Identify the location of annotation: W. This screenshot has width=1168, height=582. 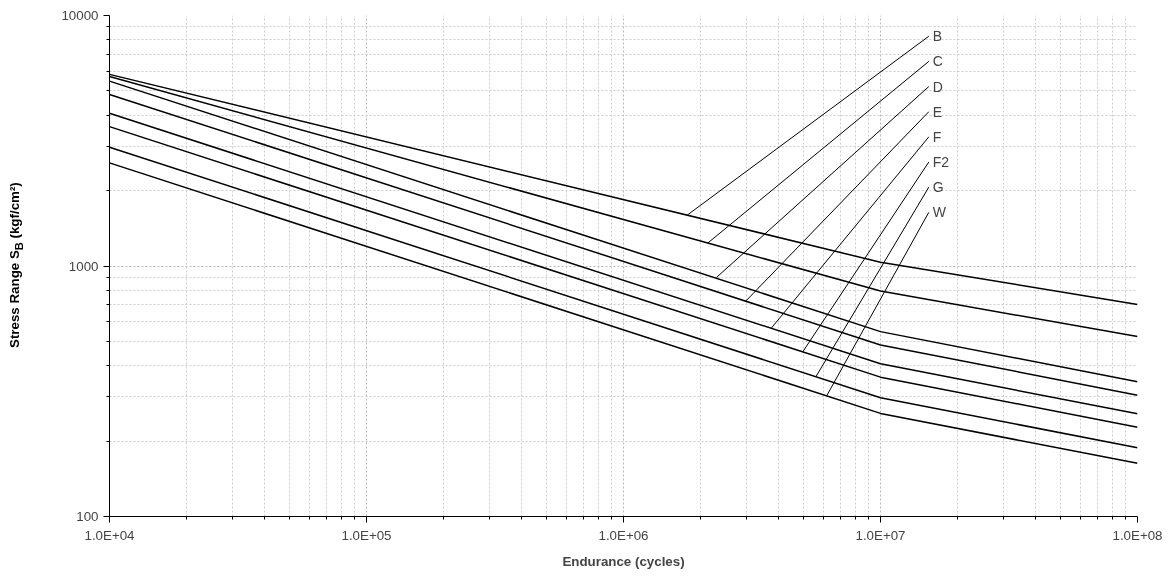
(939, 212).